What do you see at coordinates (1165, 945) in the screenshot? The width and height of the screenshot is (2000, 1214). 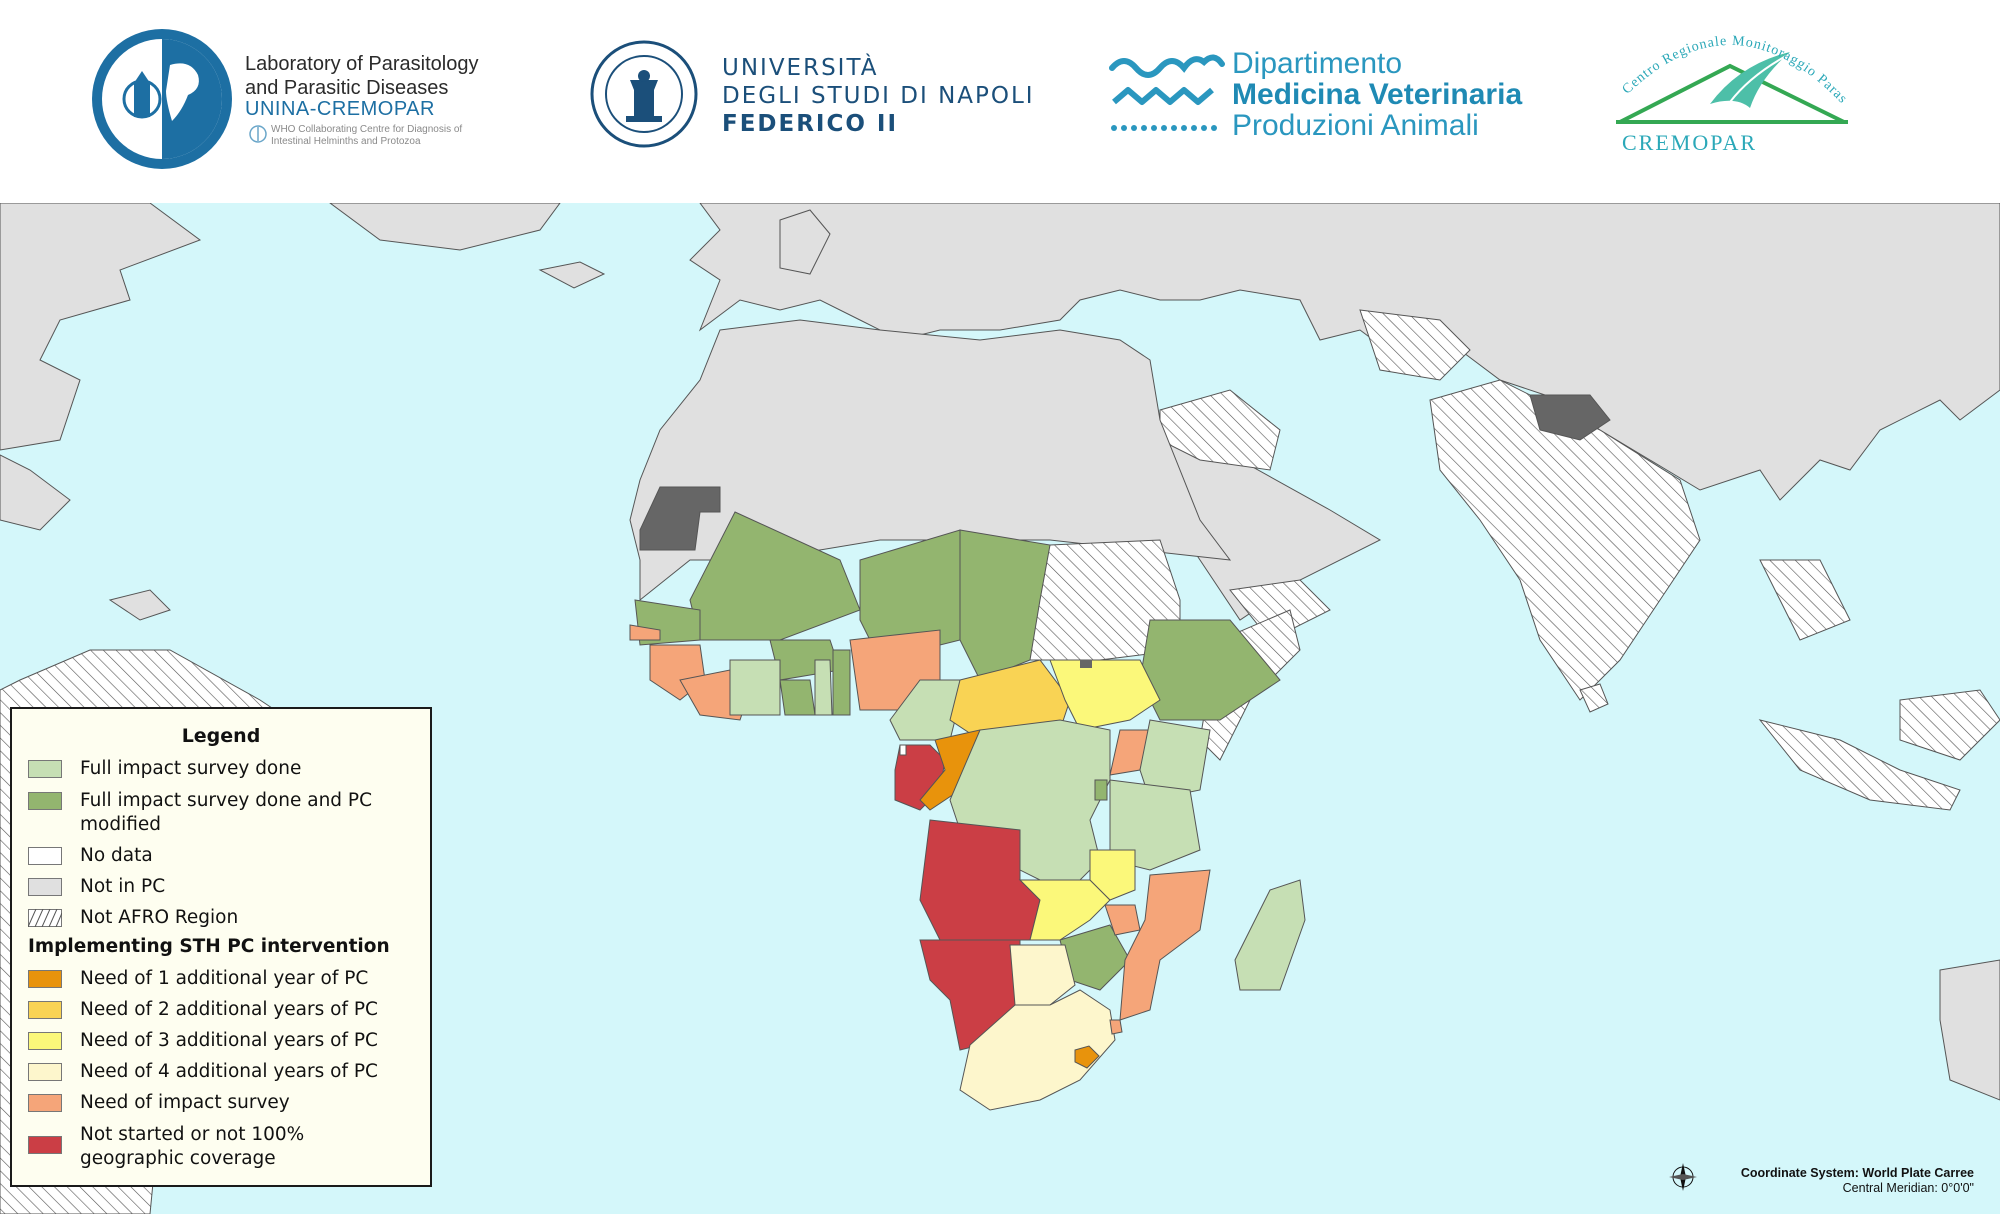 I see `country-mozambique` at bounding box center [1165, 945].